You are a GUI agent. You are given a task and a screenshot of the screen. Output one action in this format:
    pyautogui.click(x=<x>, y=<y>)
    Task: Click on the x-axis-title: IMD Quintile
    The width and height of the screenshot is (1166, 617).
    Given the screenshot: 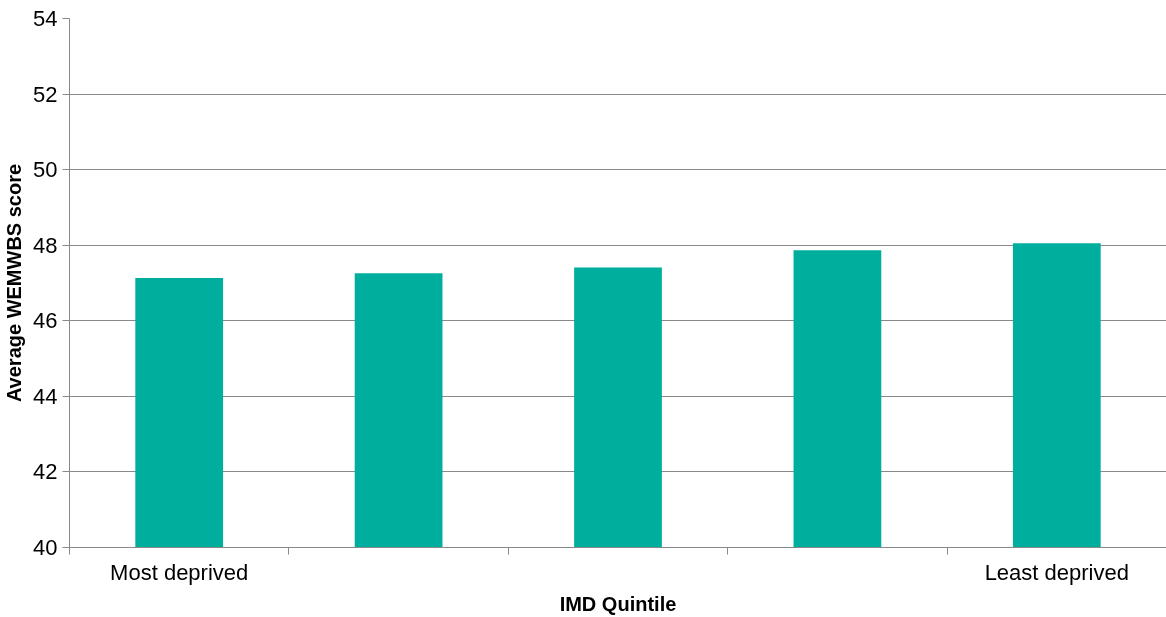 What is the action you would take?
    pyautogui.click(x=618, y=603)
    